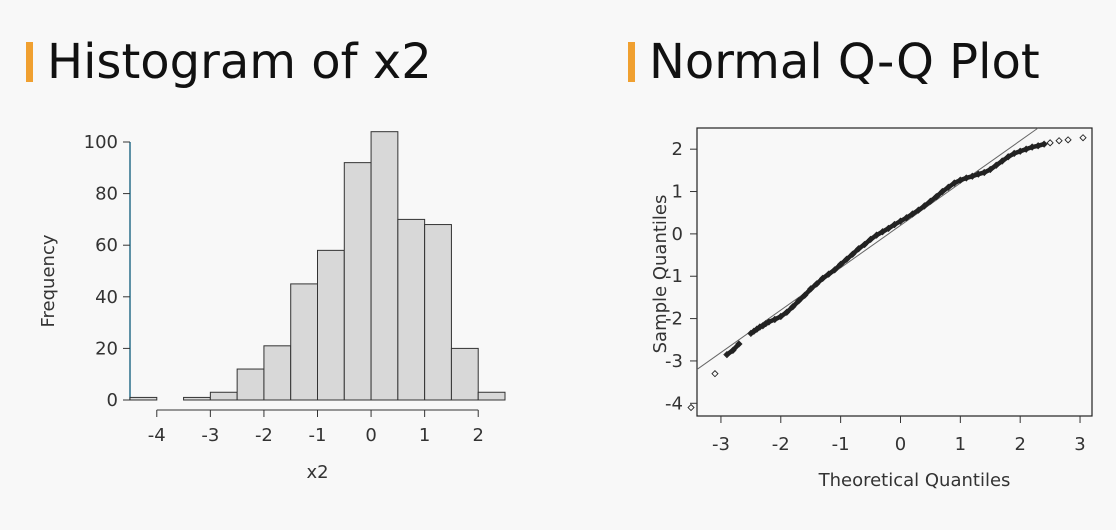 The height and width of the screenshot is (530, 1116). What do you see at coordinates (1079, 444) in the screenshot?
I see `x-tick-label: 3` at bounding box center [1079, 444].